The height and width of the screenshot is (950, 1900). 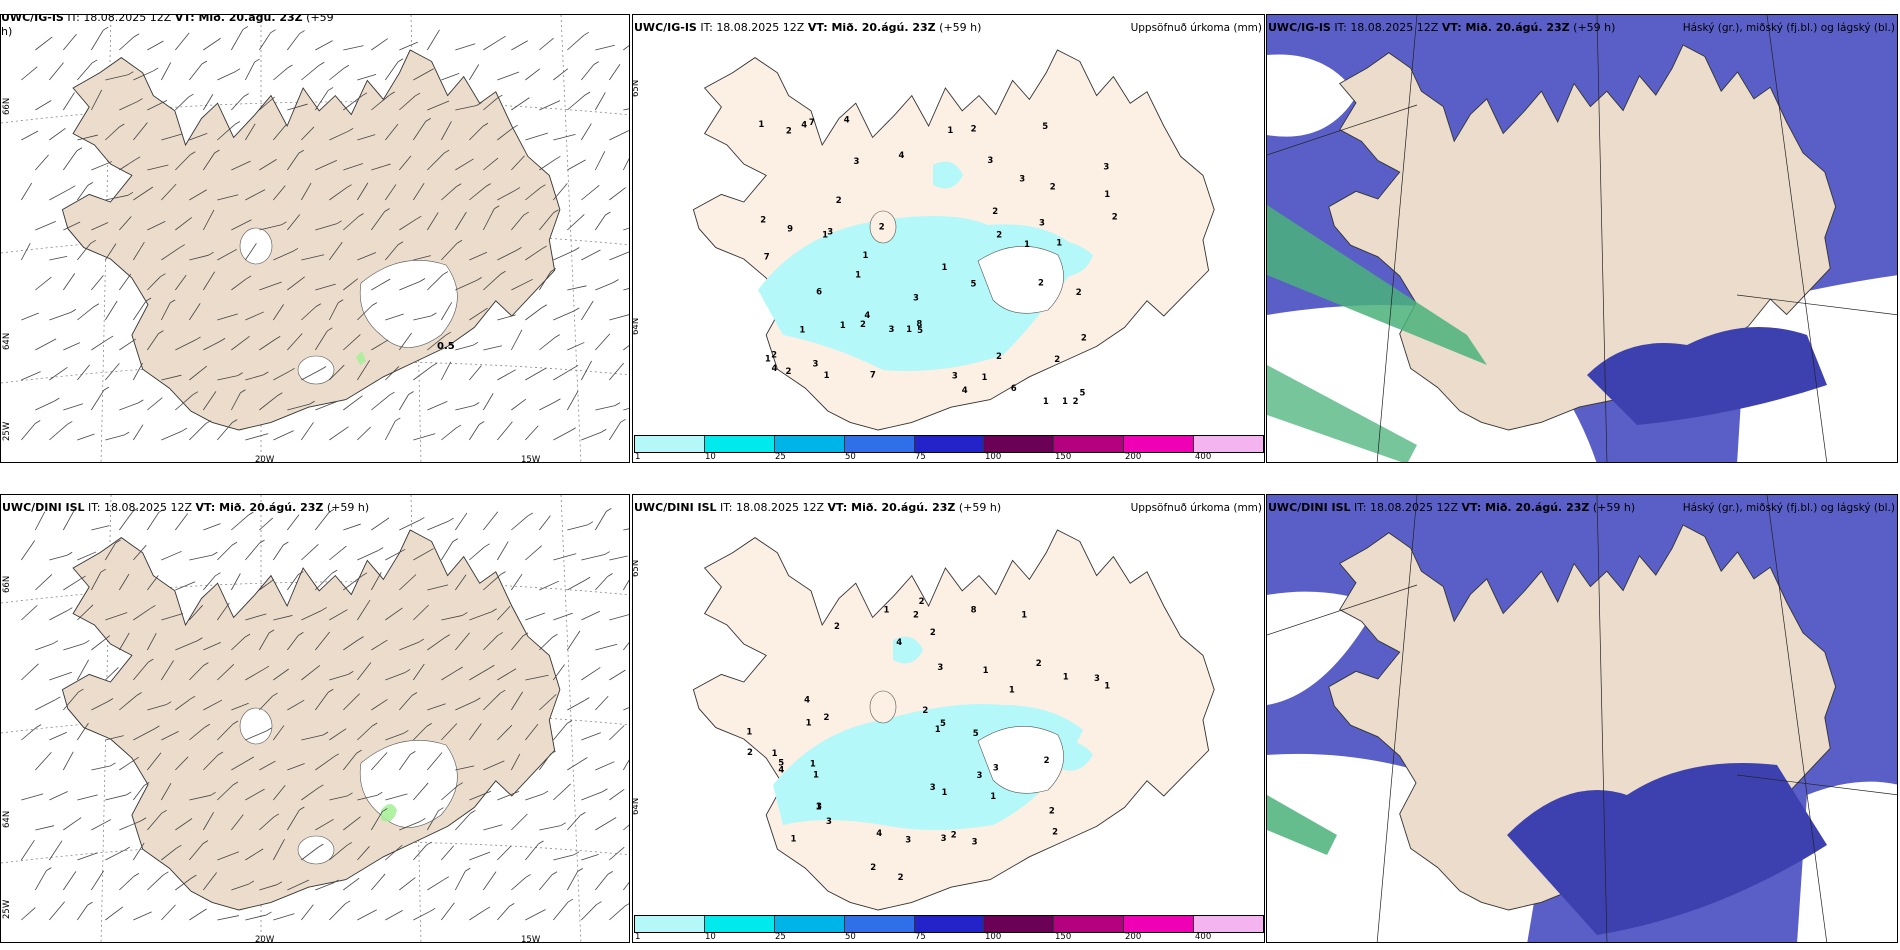 I want to click on precip-value-label: 5, so click(x=976, y=734).